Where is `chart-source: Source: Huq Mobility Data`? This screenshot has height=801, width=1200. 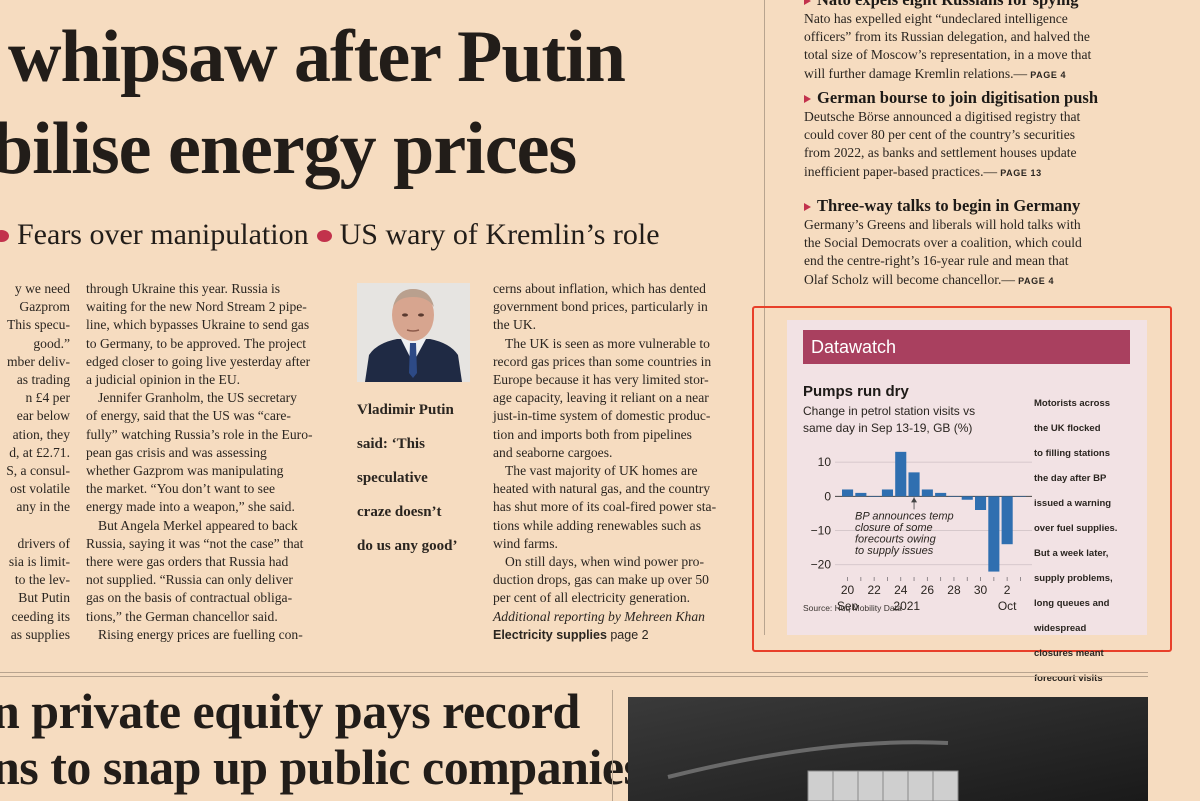
chart-source: Source: Huq Mobility Data is located at coordinates (852, 608).